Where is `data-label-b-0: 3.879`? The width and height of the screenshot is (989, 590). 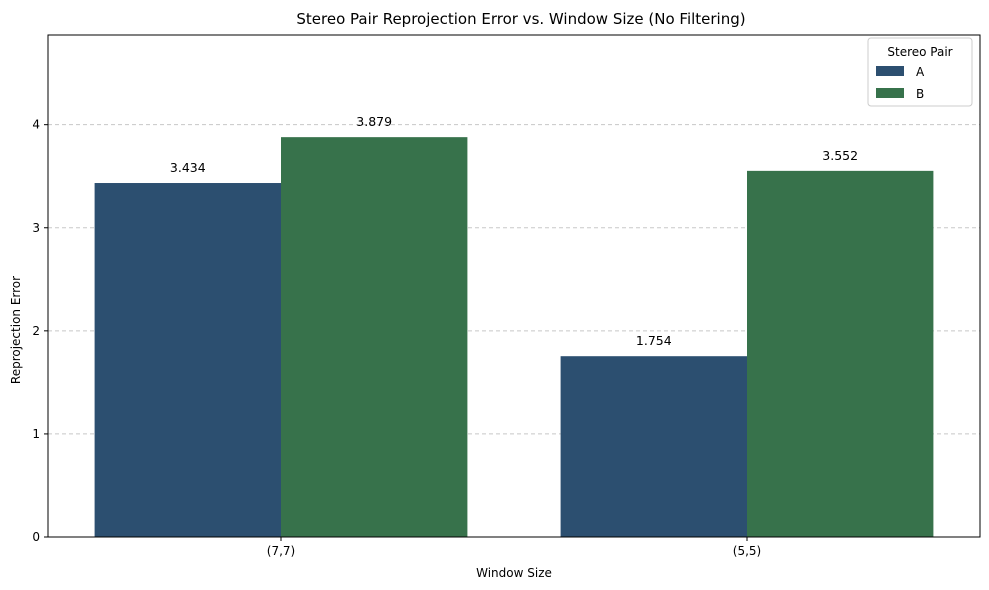
data-label-b-0: 3.879 is located at coordinates (374, 121).